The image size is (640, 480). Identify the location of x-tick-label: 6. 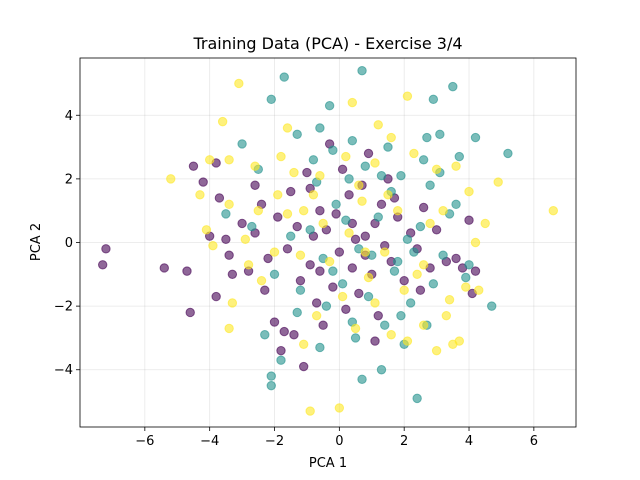
(534, 441).